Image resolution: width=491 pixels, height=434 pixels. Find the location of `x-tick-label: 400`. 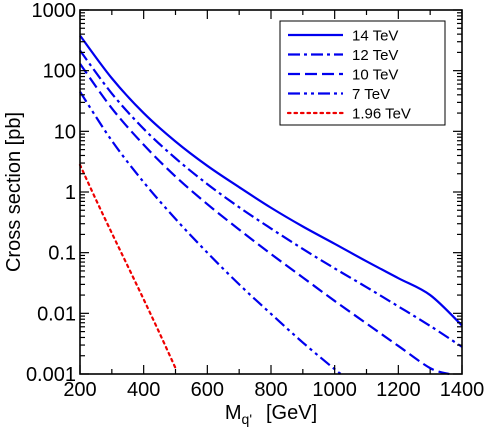

x-tick-label: 400 is located at coordinates (143, 390).